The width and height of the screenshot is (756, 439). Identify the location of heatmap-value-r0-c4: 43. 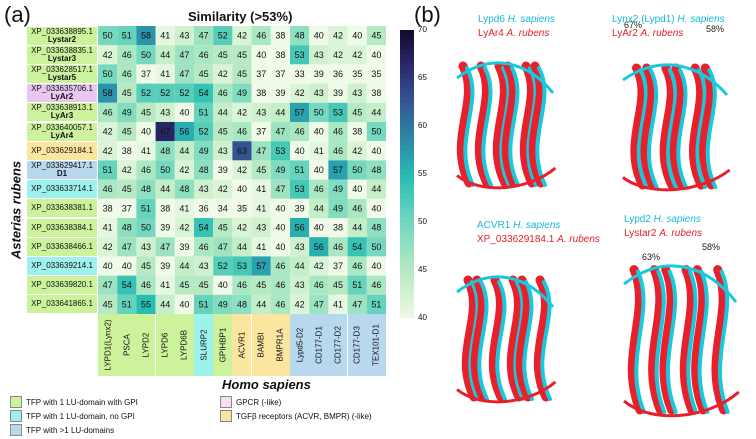
(184, 36).